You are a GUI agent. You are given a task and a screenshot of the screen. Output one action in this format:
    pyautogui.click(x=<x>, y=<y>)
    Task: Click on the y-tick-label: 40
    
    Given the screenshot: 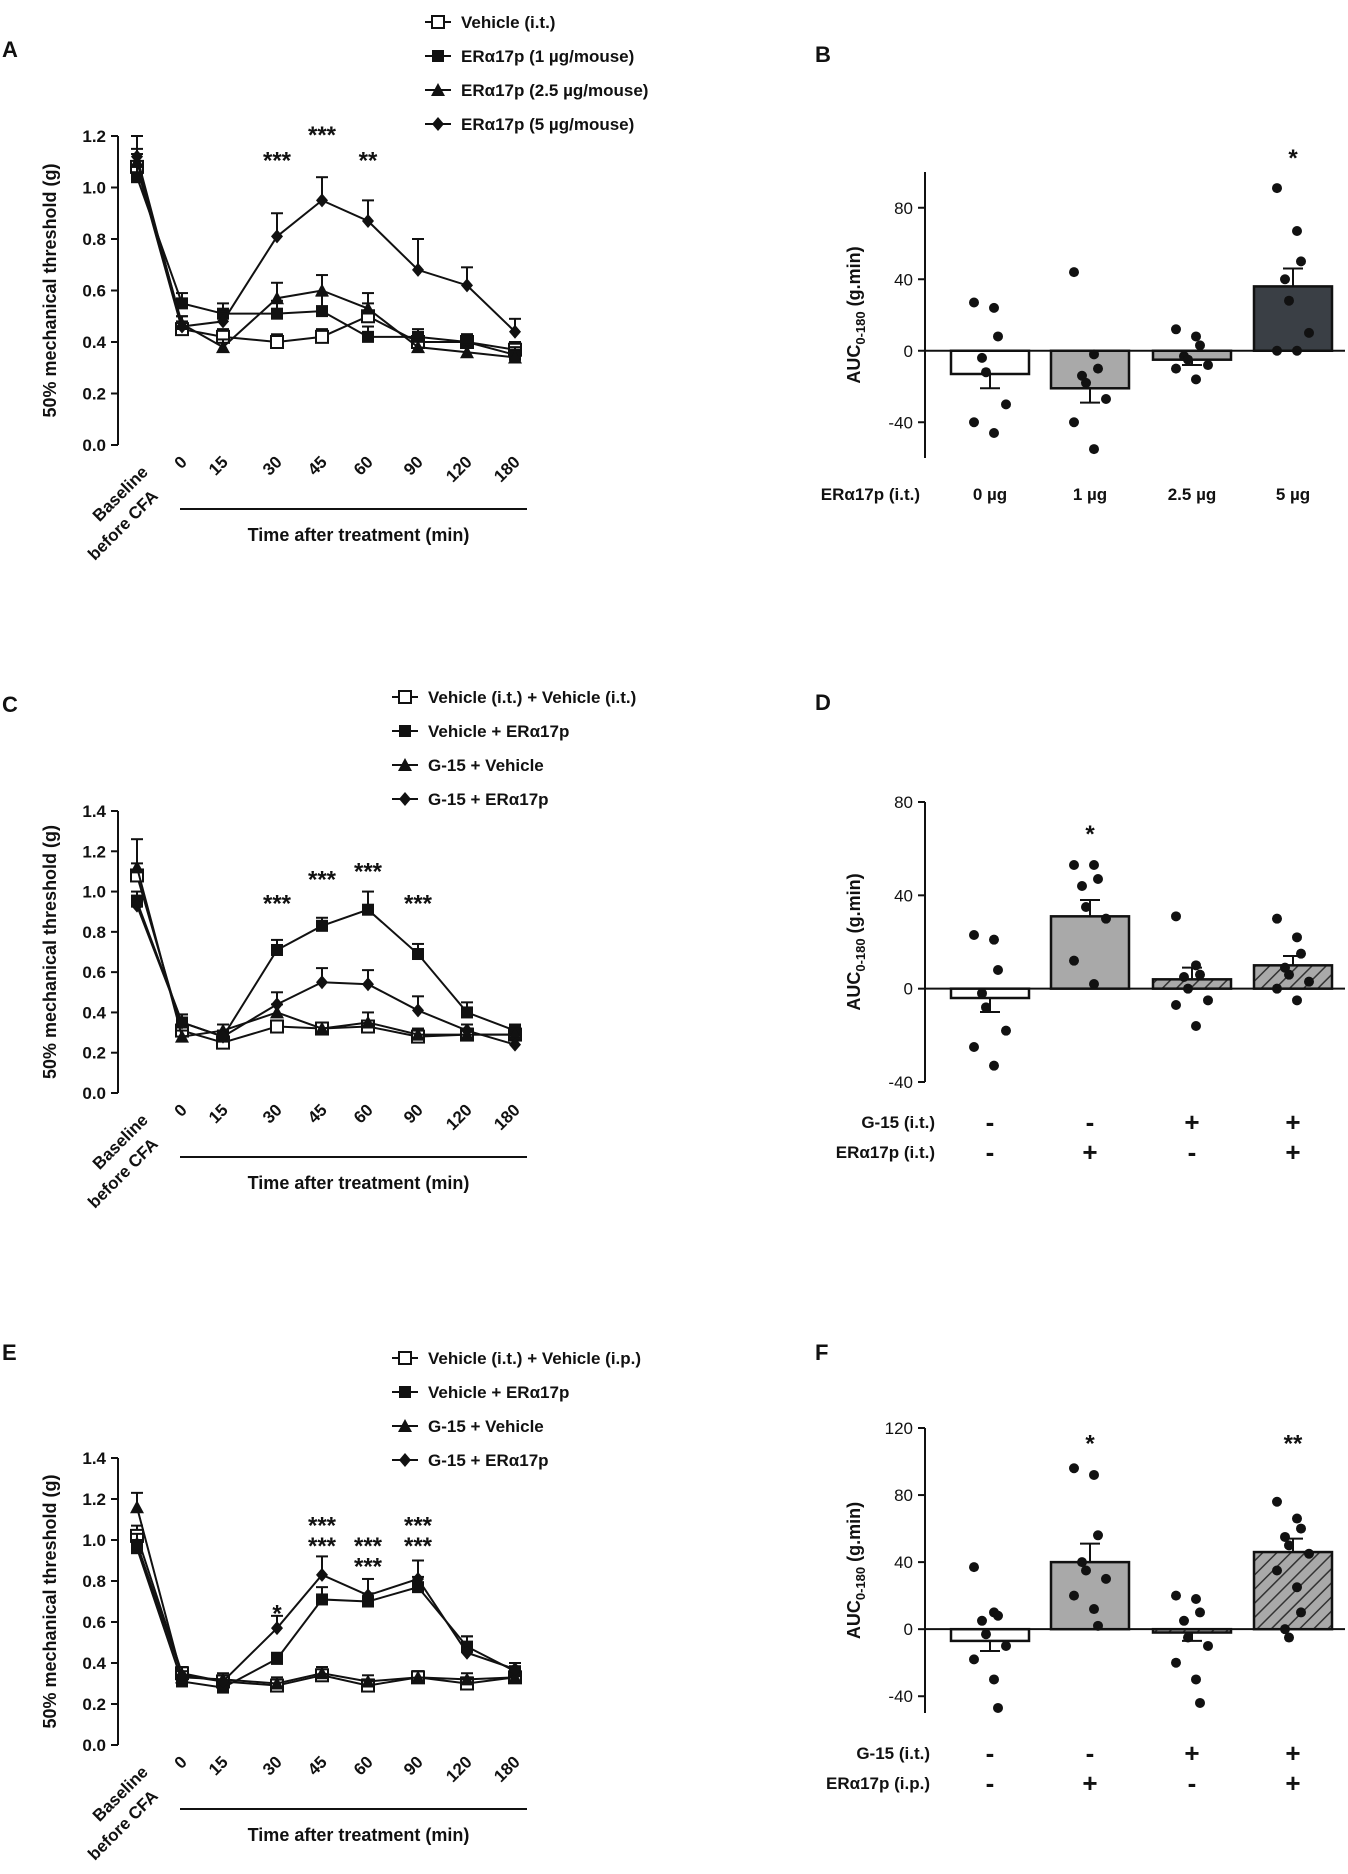 What is the action you would take?
    pyautogui.click(x=903, y=895)
    